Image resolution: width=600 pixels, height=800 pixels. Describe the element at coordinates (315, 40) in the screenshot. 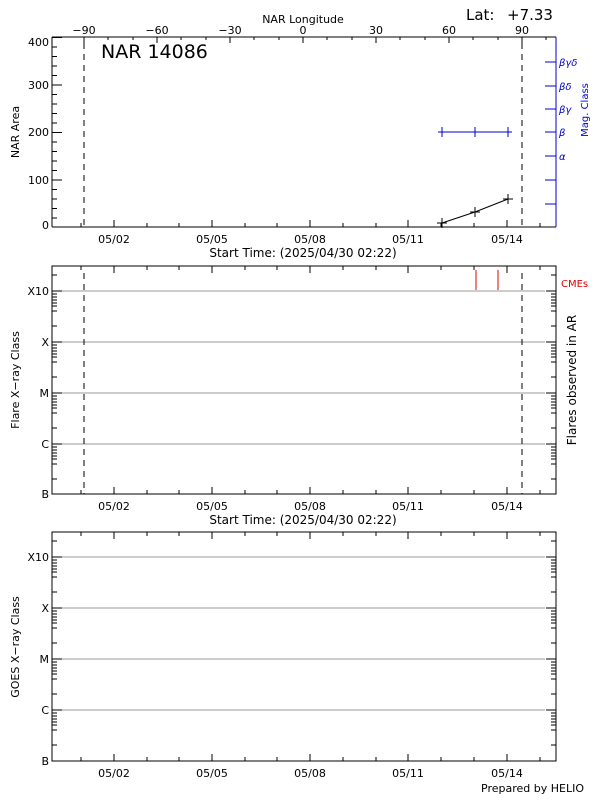

I see `longitude-ticks` at that location.